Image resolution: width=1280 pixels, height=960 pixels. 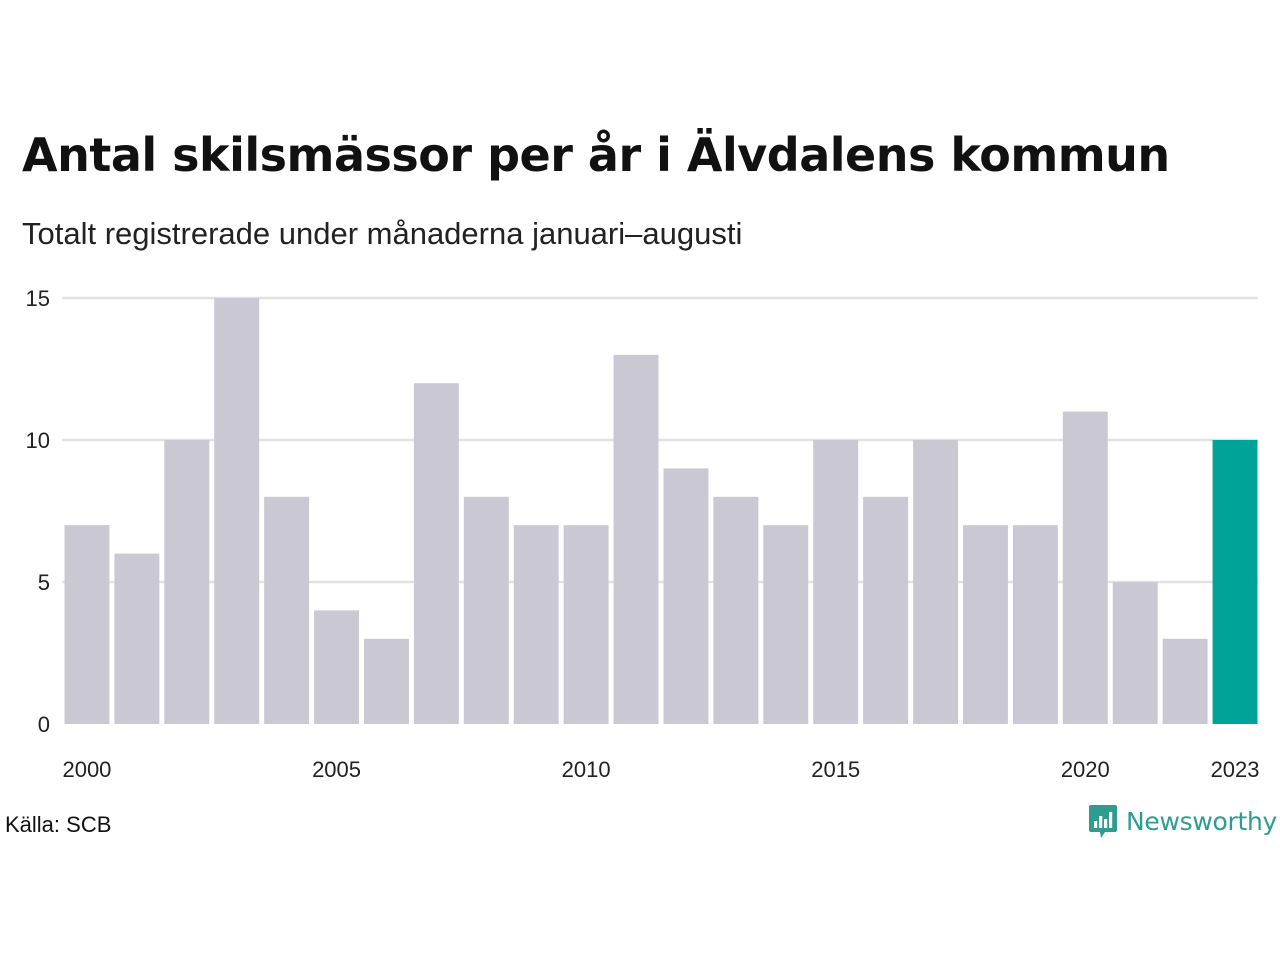 I want to click on bar-2001, so click(x=137, y=638).